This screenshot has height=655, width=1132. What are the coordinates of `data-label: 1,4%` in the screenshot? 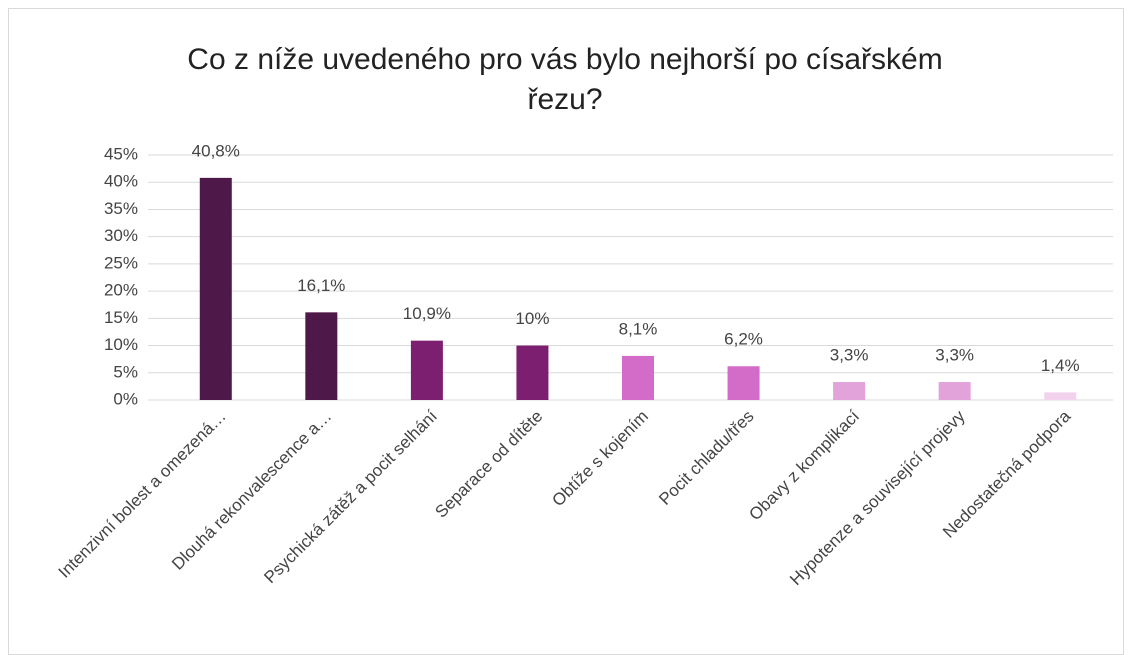 It's located at (1060, 365).